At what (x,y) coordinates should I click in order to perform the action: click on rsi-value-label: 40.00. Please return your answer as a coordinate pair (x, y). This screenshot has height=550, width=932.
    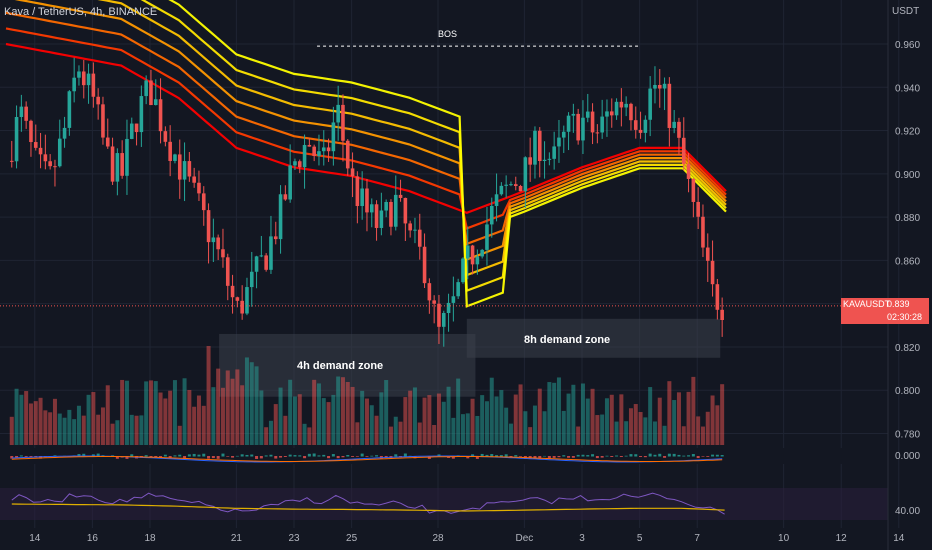
    Looking at the image, I should click on (907, 511).